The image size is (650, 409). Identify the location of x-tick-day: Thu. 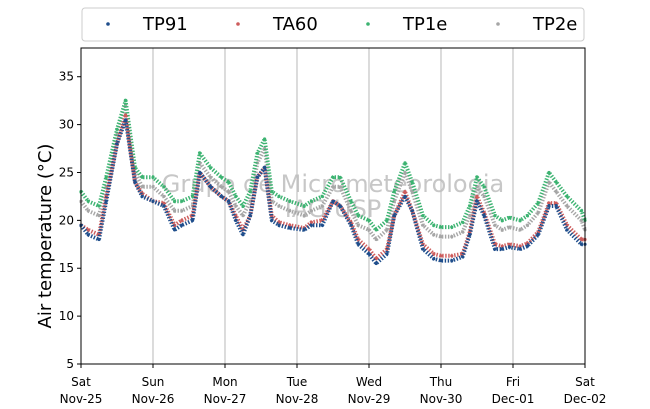
(441, 382).